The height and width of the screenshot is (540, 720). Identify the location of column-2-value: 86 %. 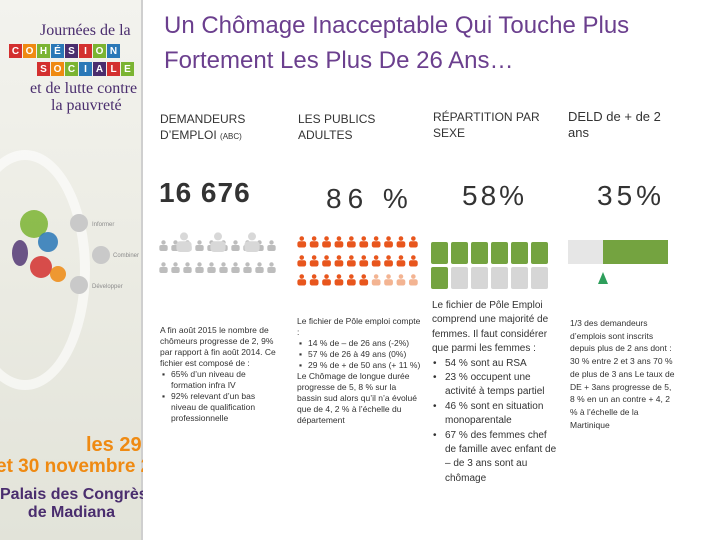
(370, 198).